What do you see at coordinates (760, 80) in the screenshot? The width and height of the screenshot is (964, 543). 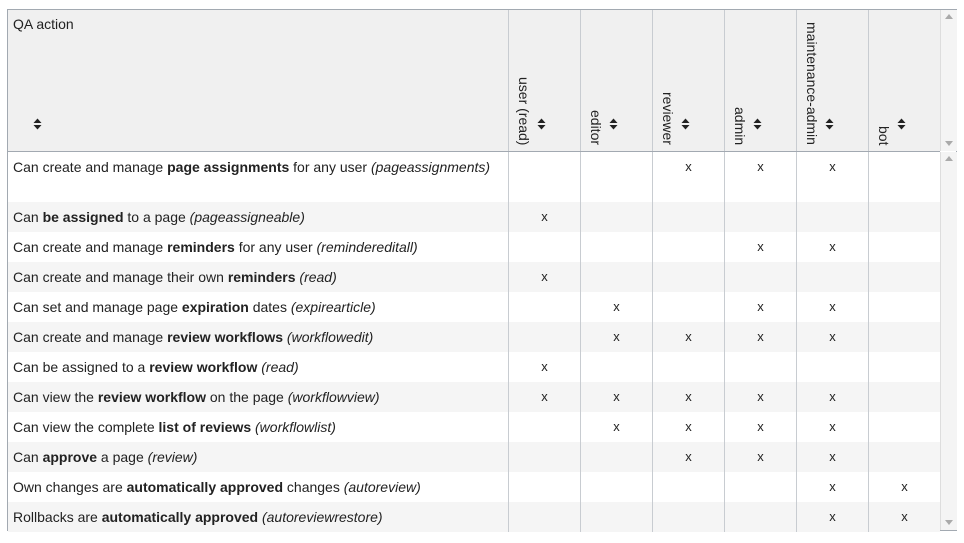 I see `header-cell: admin` at bounding box center [760, 80].